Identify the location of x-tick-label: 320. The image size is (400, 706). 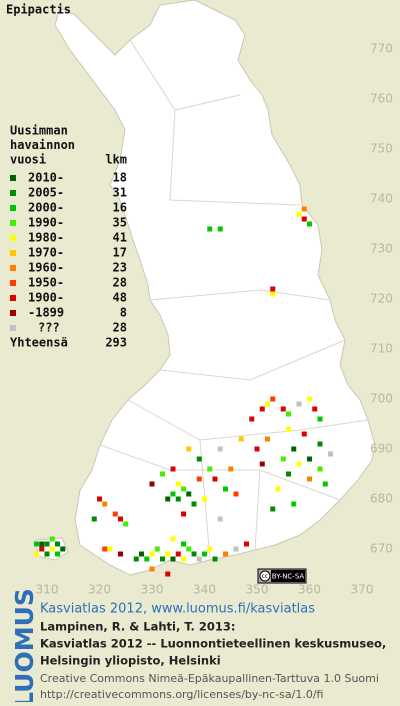
(99, 590).